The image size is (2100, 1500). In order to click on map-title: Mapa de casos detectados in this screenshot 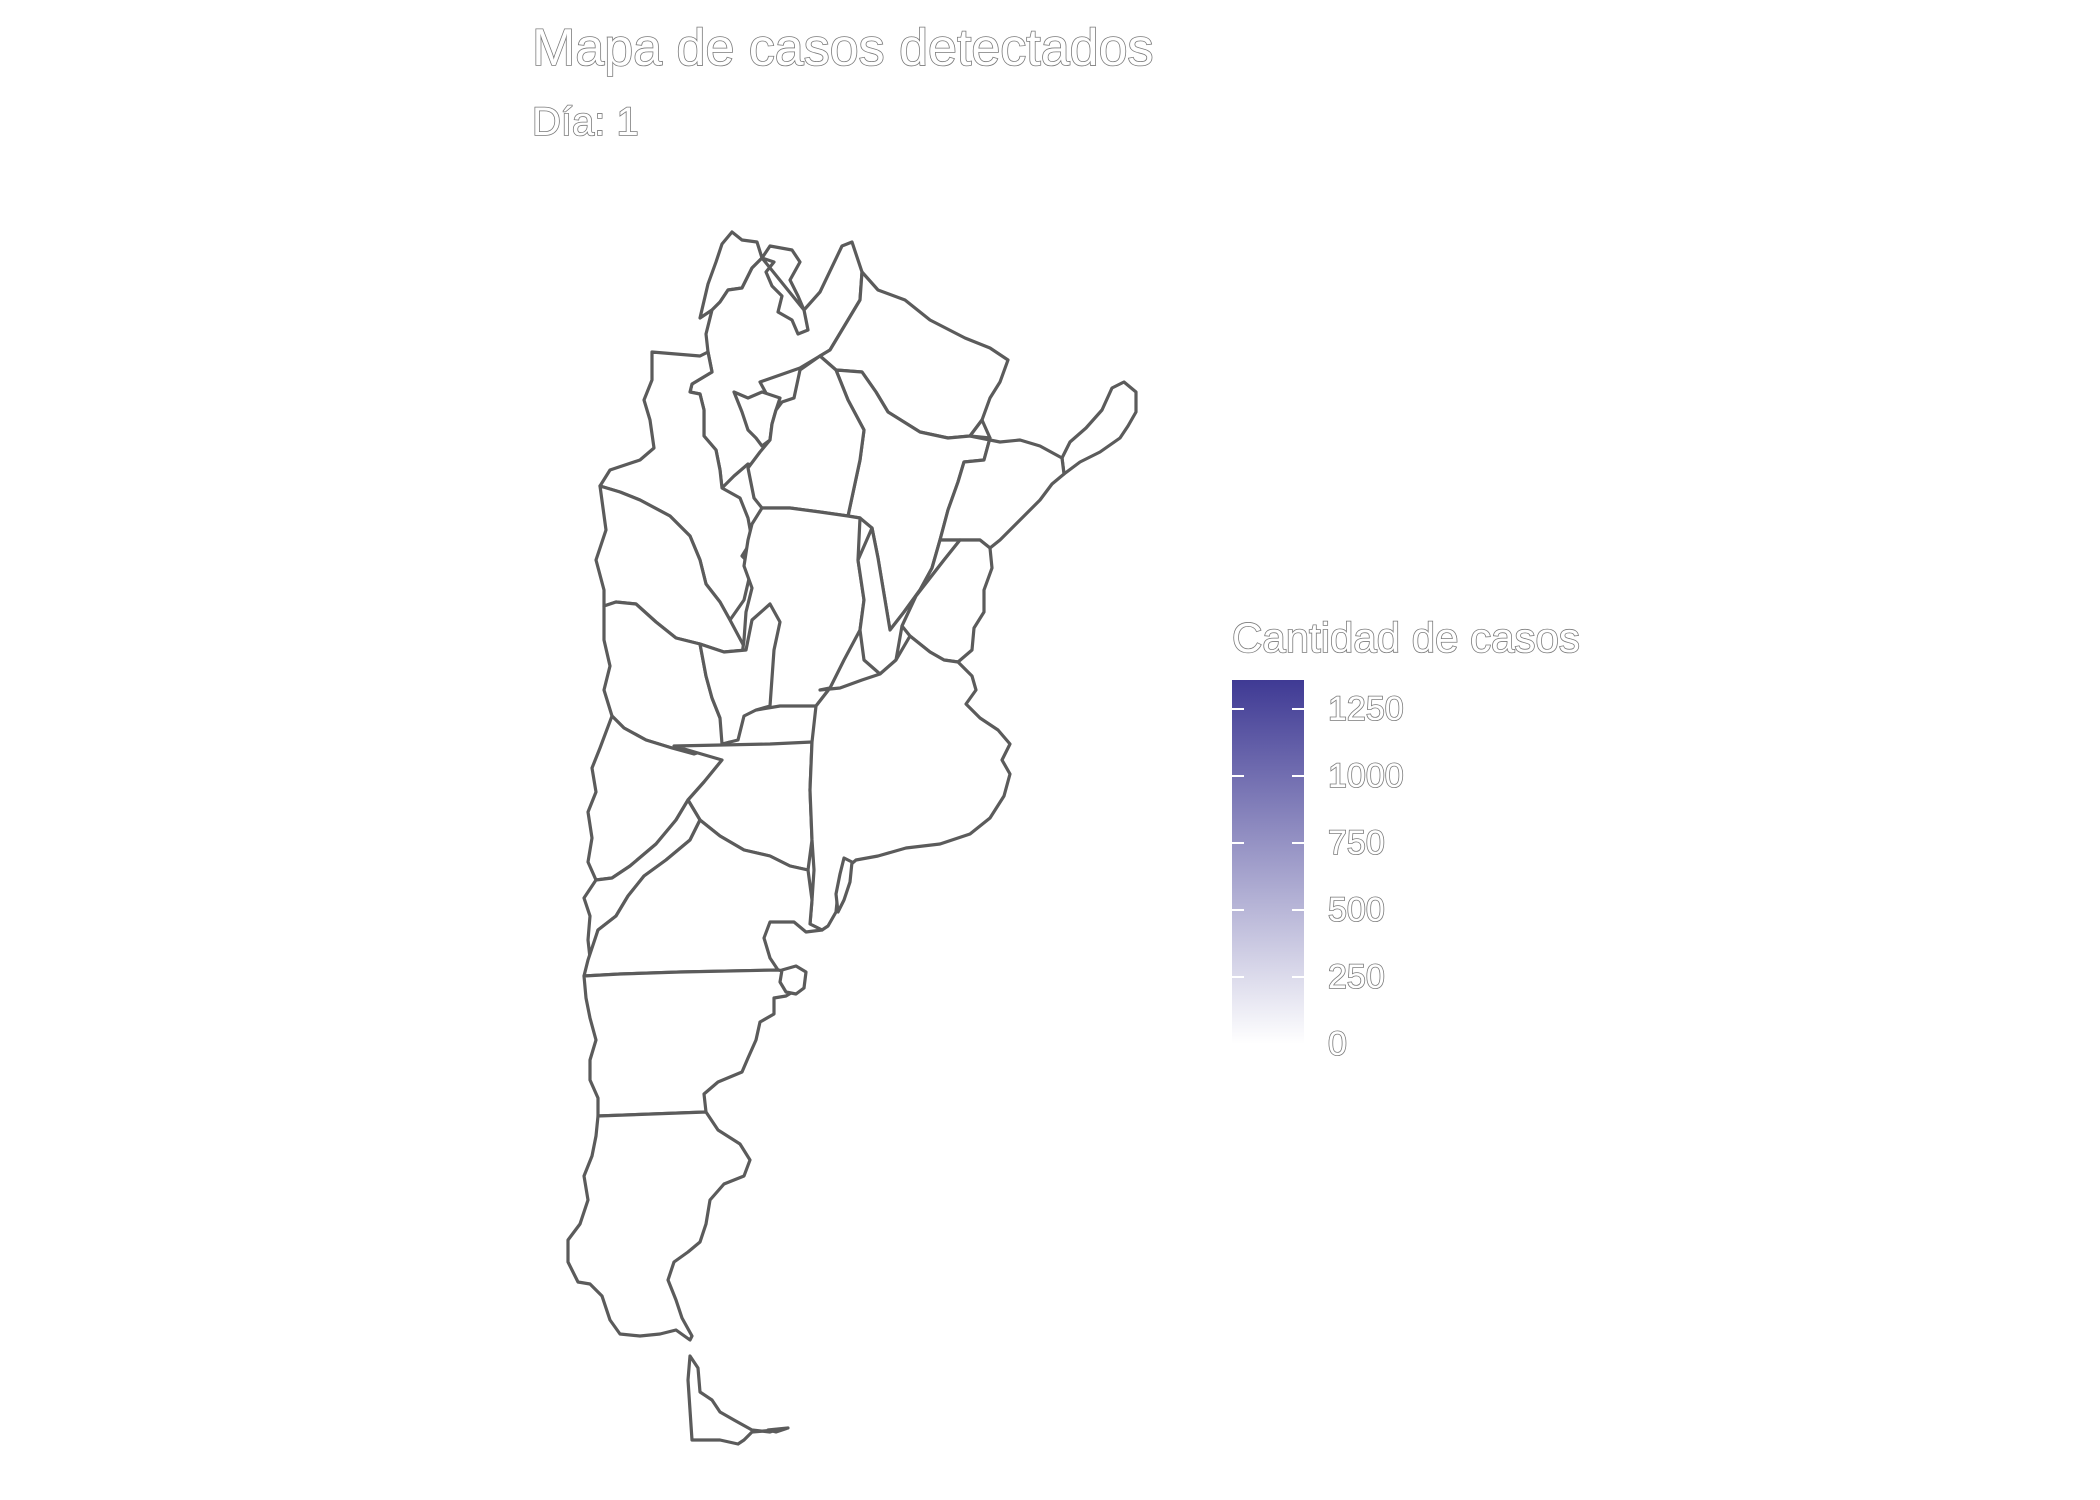, I will do `click(842, 48)`.